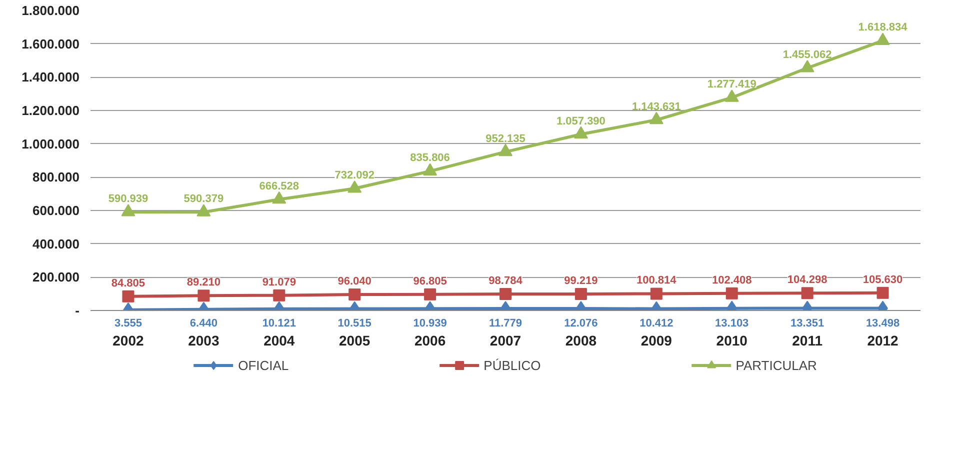  What do you see at coordinates (883, 340) in the screenshot?
I see `x-tick-label: 2012` at bounding box center [883, 340].